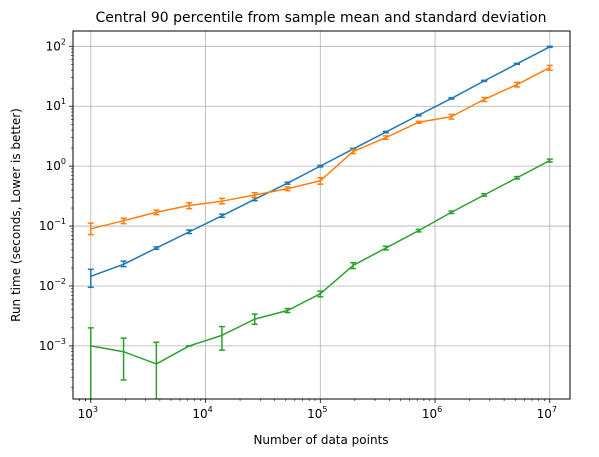 The height and width of the screenshot is (457, 599). Describe the element at coordinates (320, 440) in the screenshot. I see `x-axis-label: Number of data points` at that location.